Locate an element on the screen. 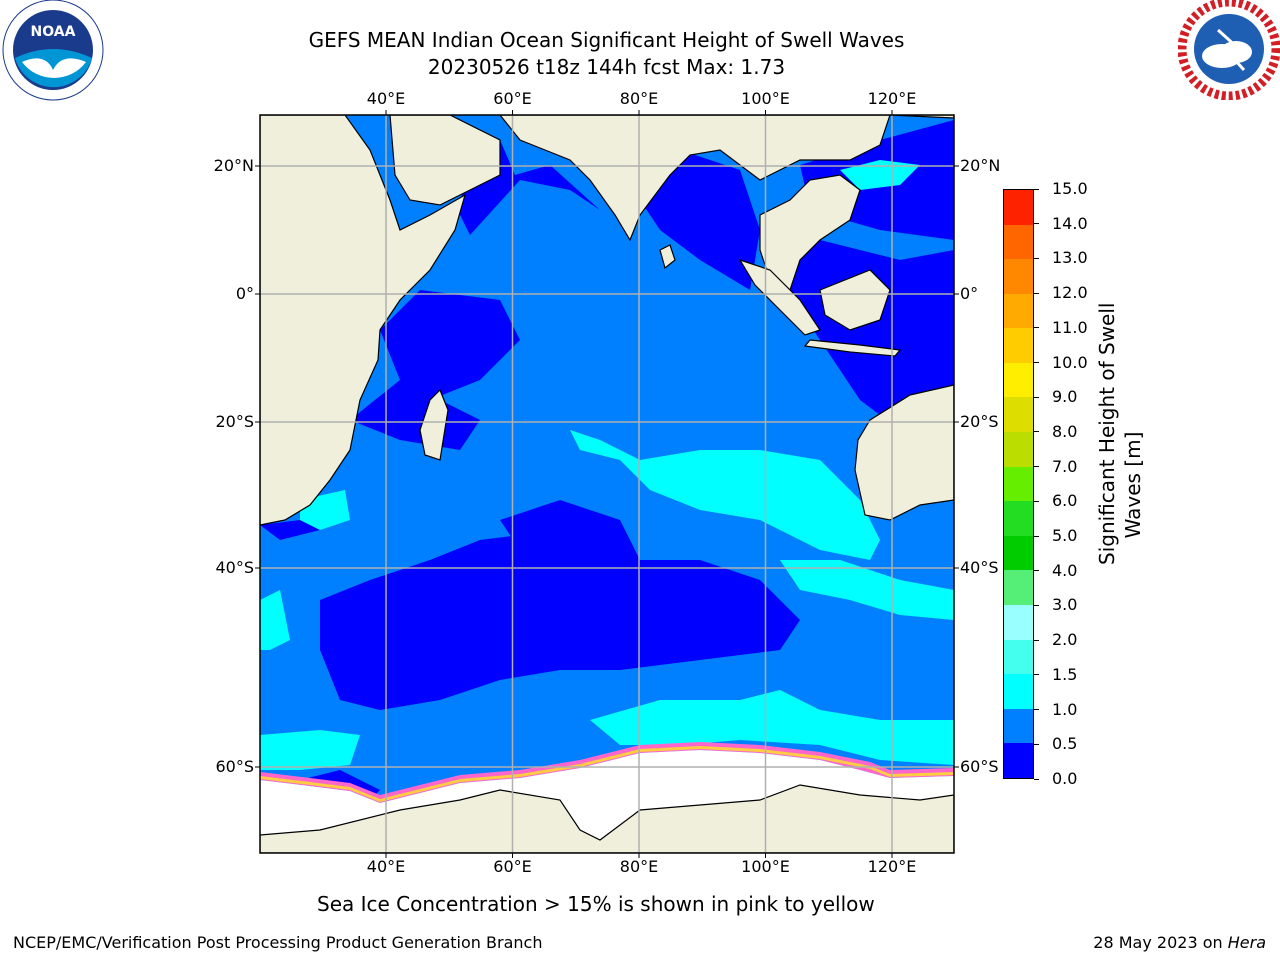  ice-edge-inner is located at coordinates (607, 774).